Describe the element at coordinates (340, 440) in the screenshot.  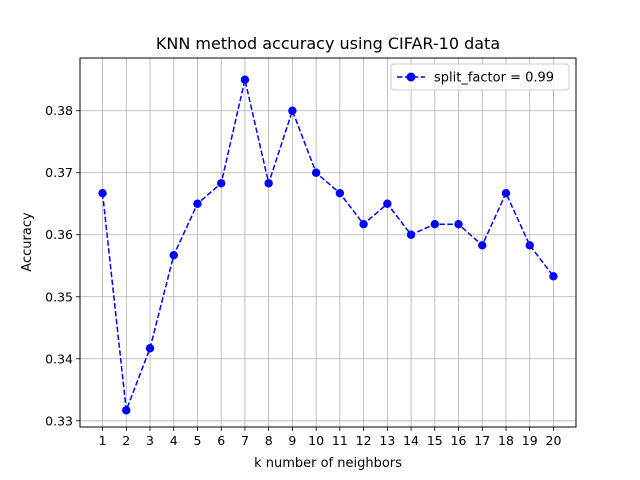
I see `x-tick-label: 11` at that location.